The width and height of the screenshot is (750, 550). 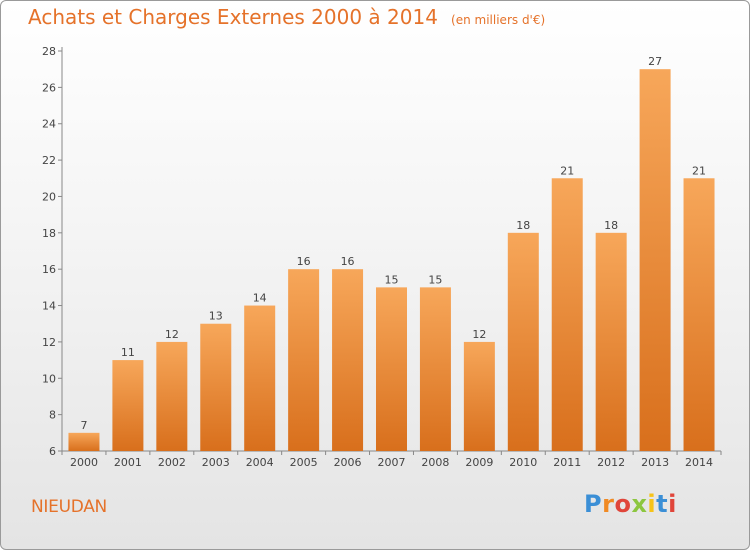 What do you see at coordinates (49, 196) in the screenshot?
I see `y-tick-label: 20` at bounding box center [49, 196].